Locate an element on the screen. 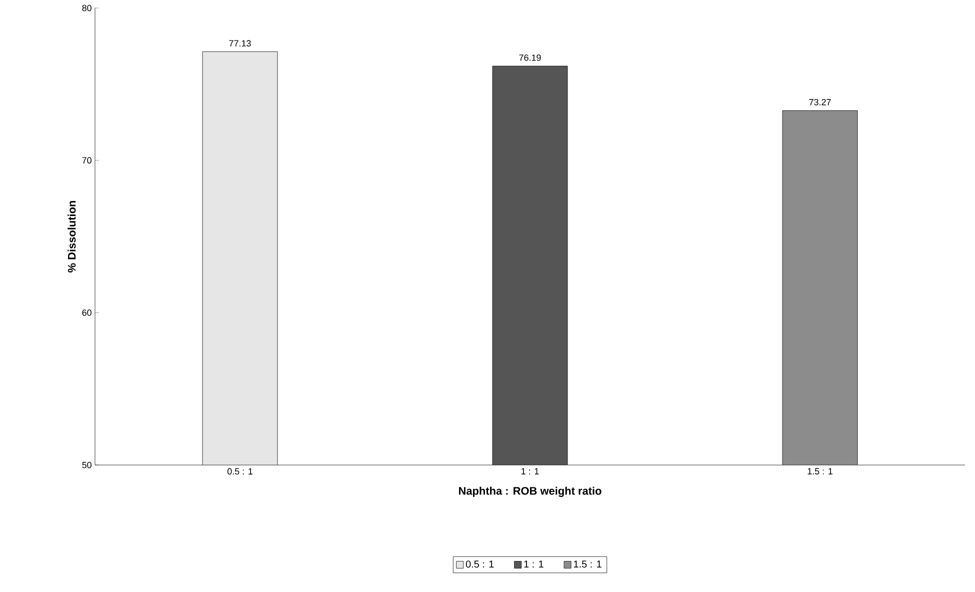  y-tick-label: 50 is located at coordinates (87, 465).